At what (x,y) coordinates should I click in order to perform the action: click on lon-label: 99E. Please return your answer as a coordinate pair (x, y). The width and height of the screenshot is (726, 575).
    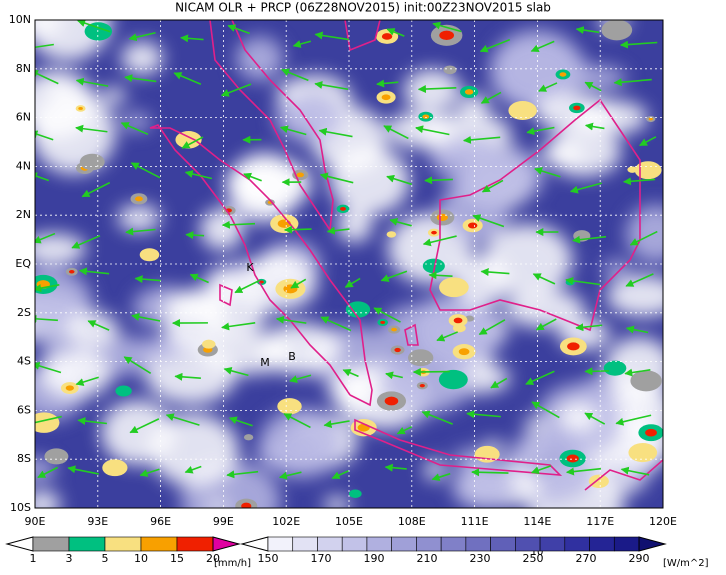
    Looking at the image, I should click on (223, 521).